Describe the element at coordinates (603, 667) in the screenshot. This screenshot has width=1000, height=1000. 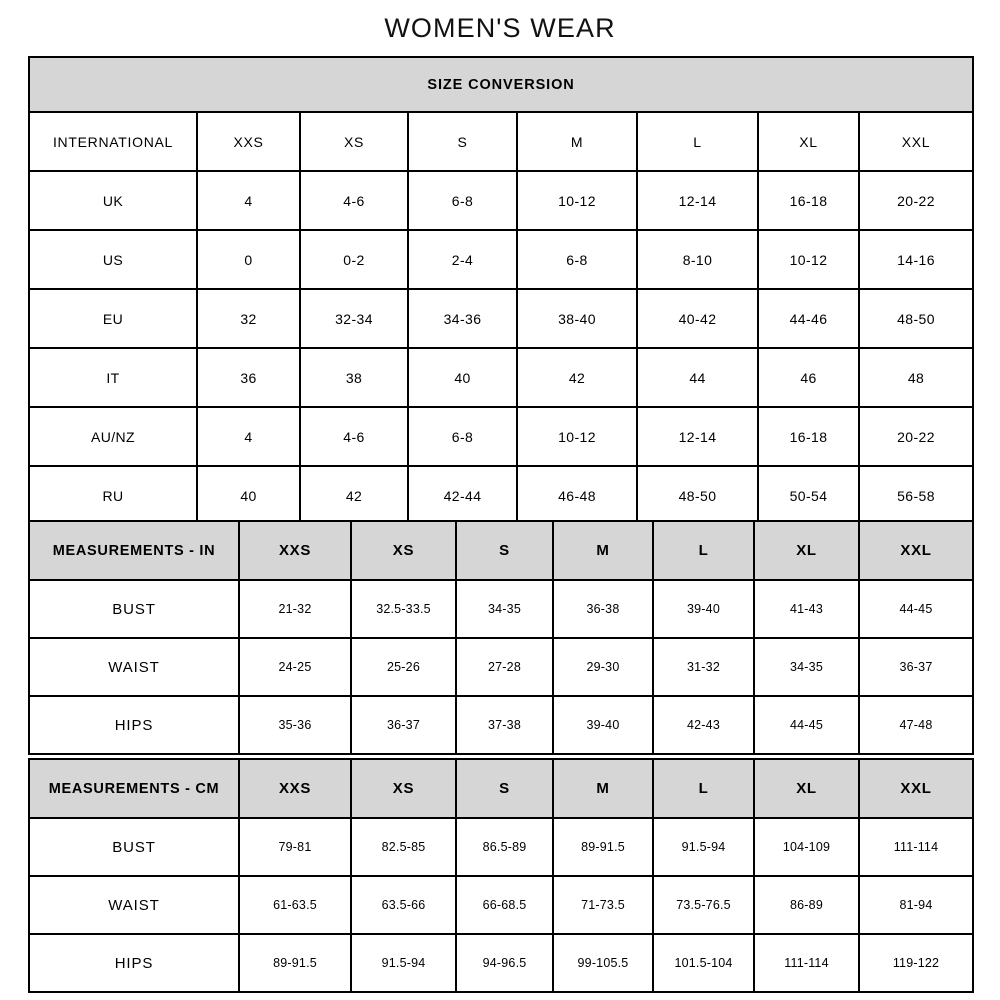
I see `cell-waist-in-m: 29-30` at that location.